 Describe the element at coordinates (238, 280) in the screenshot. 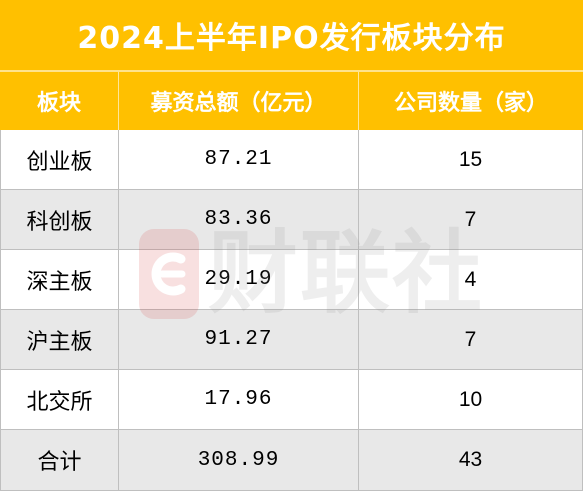

I see `fundraising-amount-cell: 29.19` at that location.